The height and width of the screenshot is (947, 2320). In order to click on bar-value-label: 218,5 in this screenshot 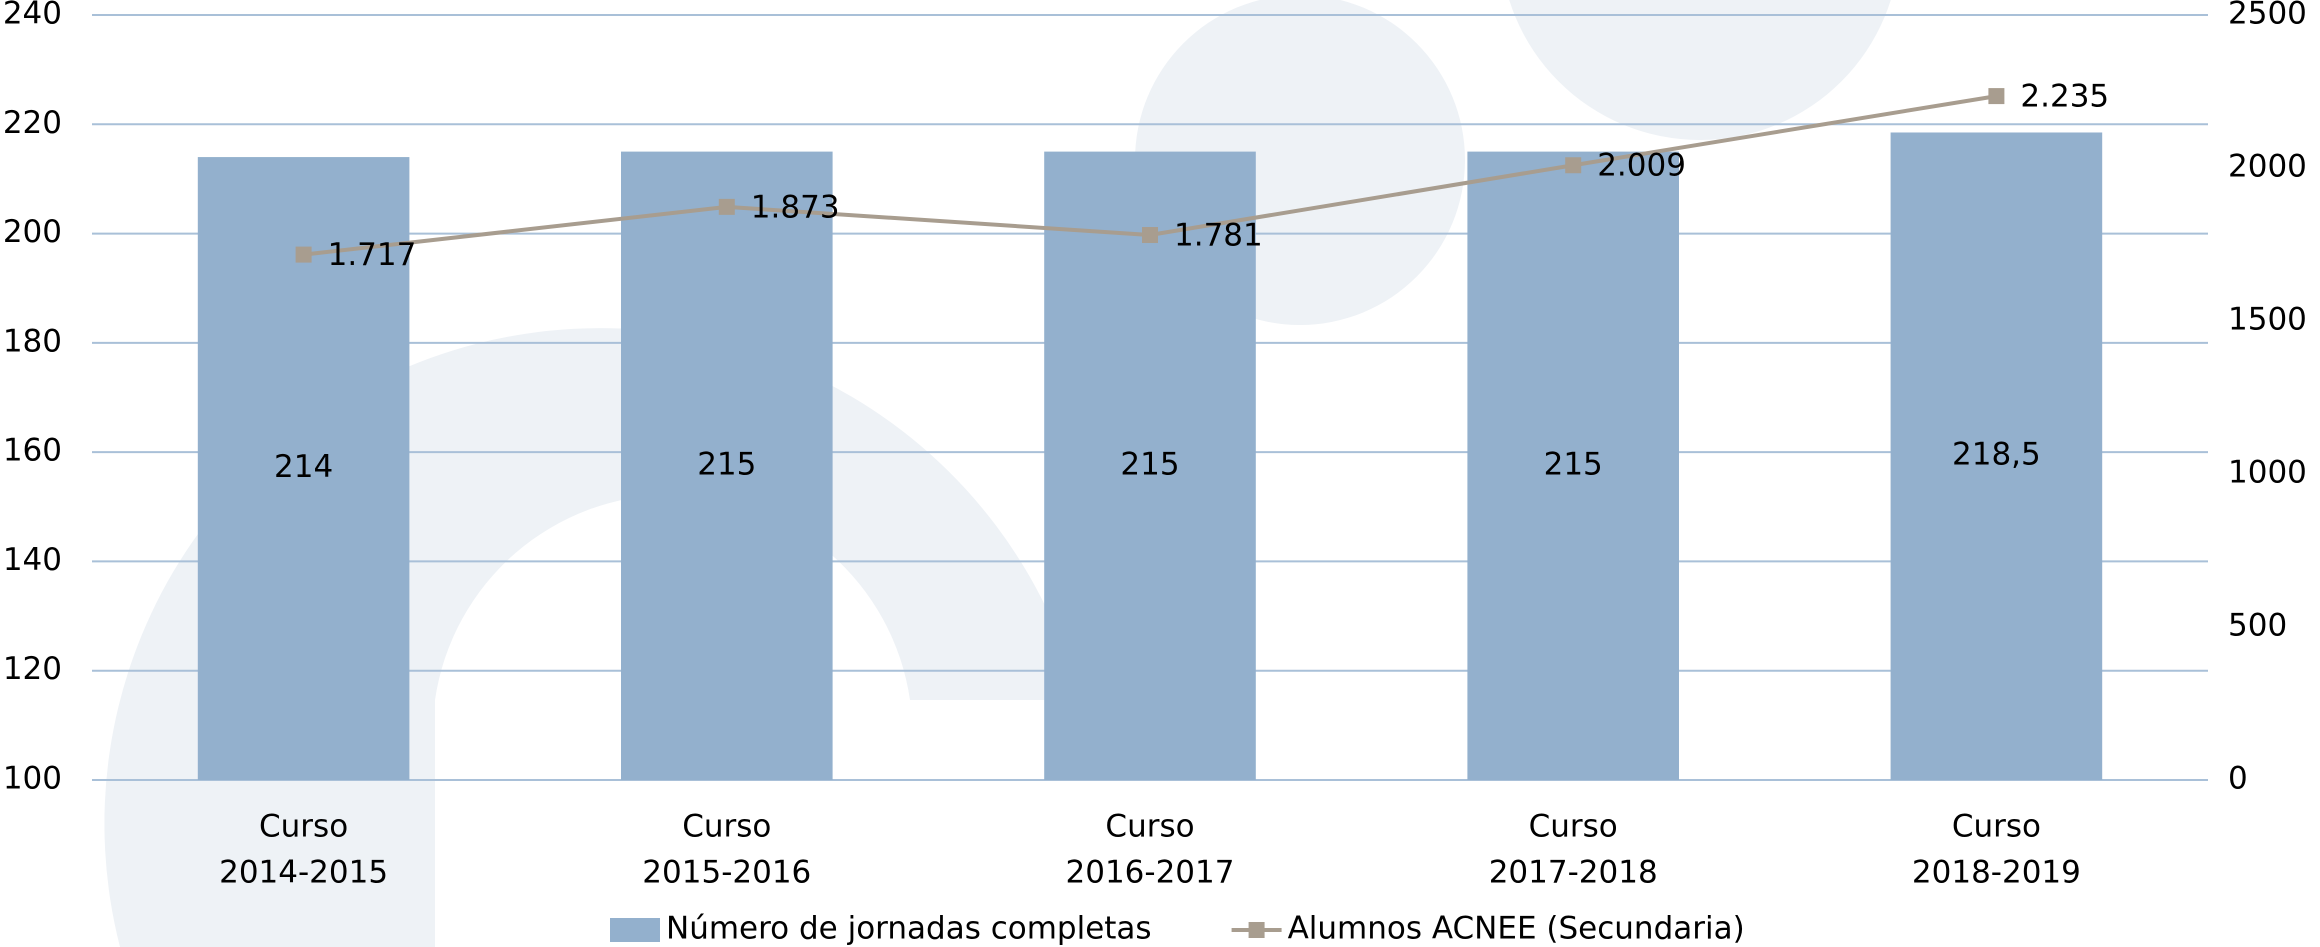, I will do `click(1996, 455)`.